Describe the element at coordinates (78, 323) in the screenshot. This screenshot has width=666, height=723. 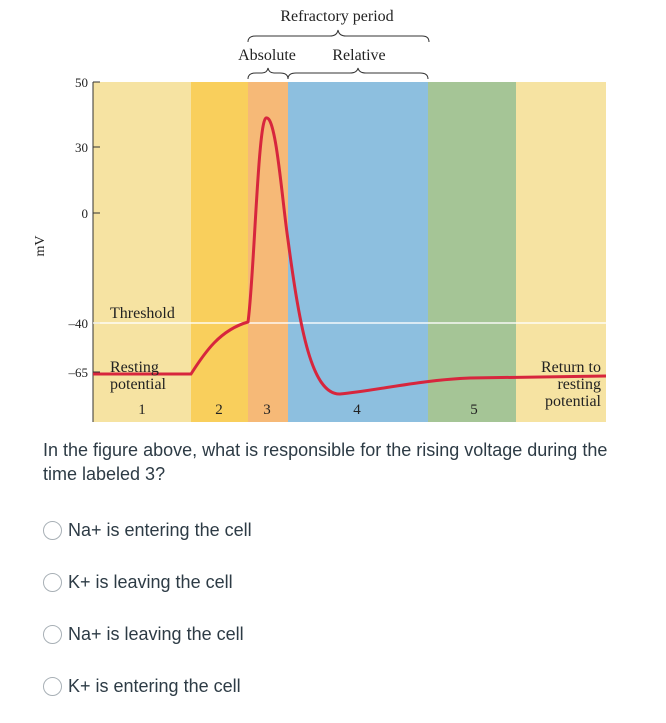
I see `y-tick-minus-40: –40` at that location.